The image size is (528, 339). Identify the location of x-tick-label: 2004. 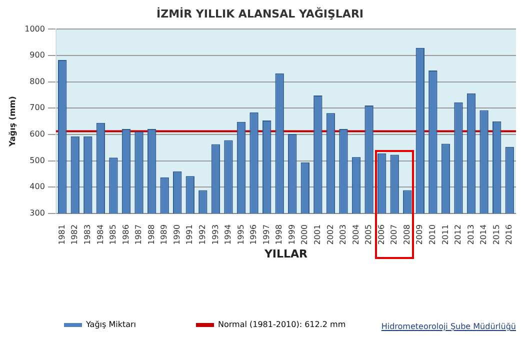
(355, 234).